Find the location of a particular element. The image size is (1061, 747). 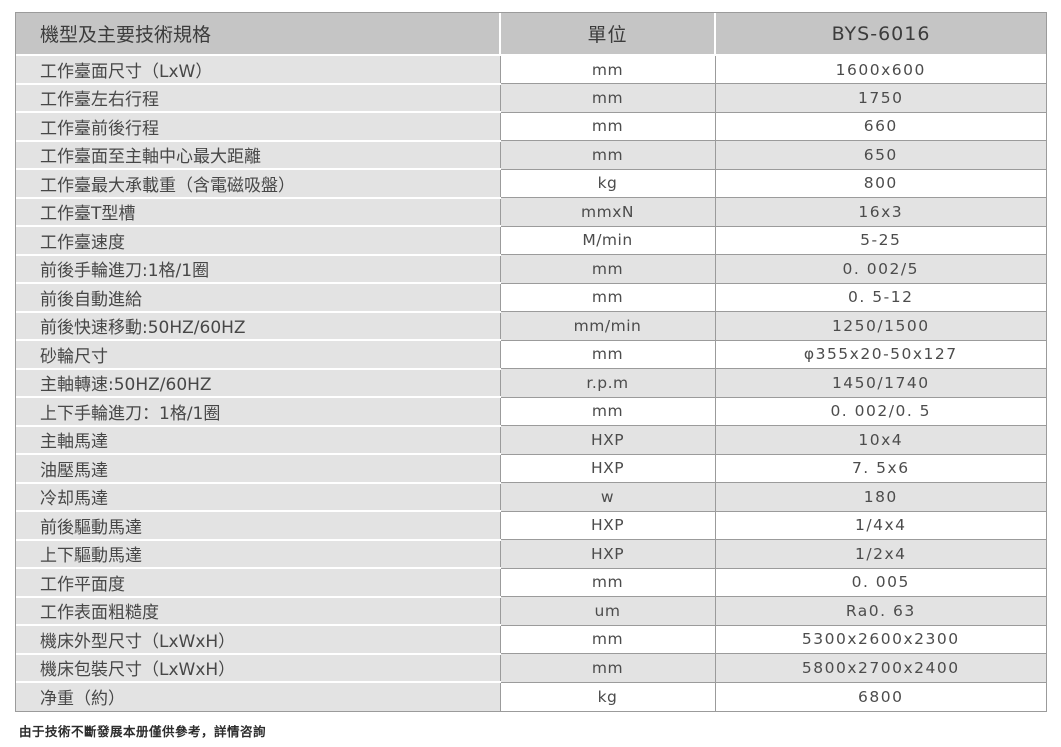

value-cell: 5300x2600x2300 is located at coordinates (880, 639).